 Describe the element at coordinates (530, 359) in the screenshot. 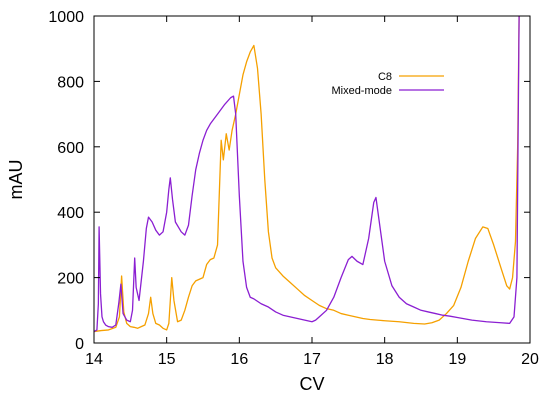

I see `x-tick-label: 20` at that location.